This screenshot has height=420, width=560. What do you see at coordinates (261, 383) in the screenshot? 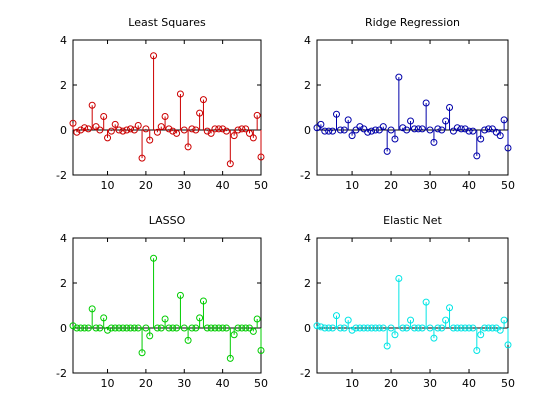
I see `x-tick-label: 50` at bounding box center [261, 383].